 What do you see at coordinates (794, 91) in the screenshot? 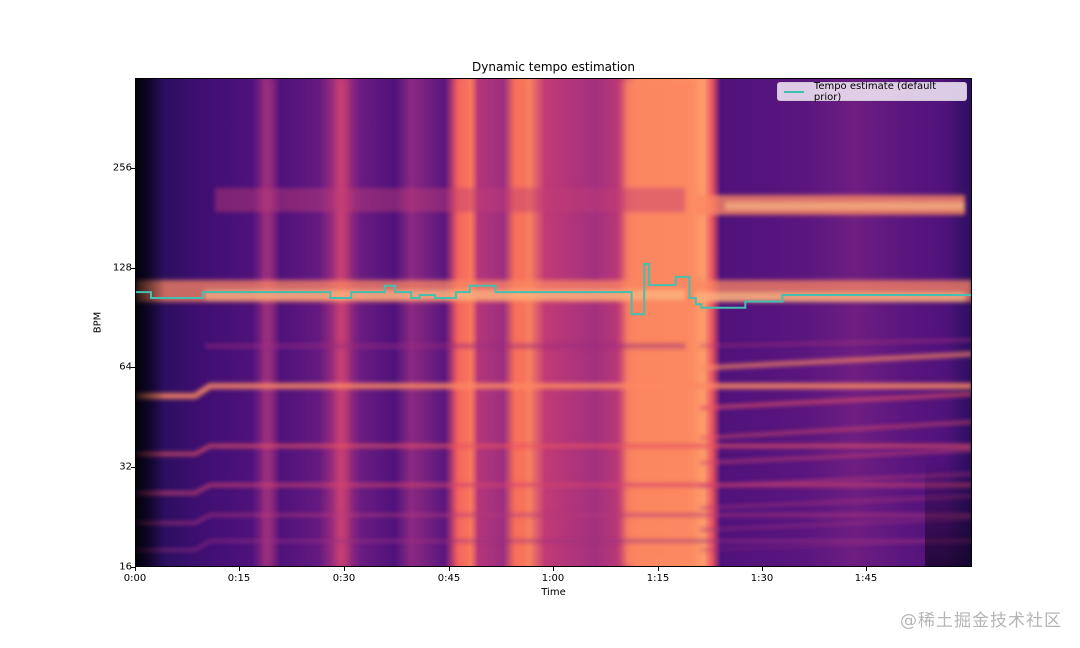
I see `legend-line-swatch-icon` at bounding box center [794, 91].